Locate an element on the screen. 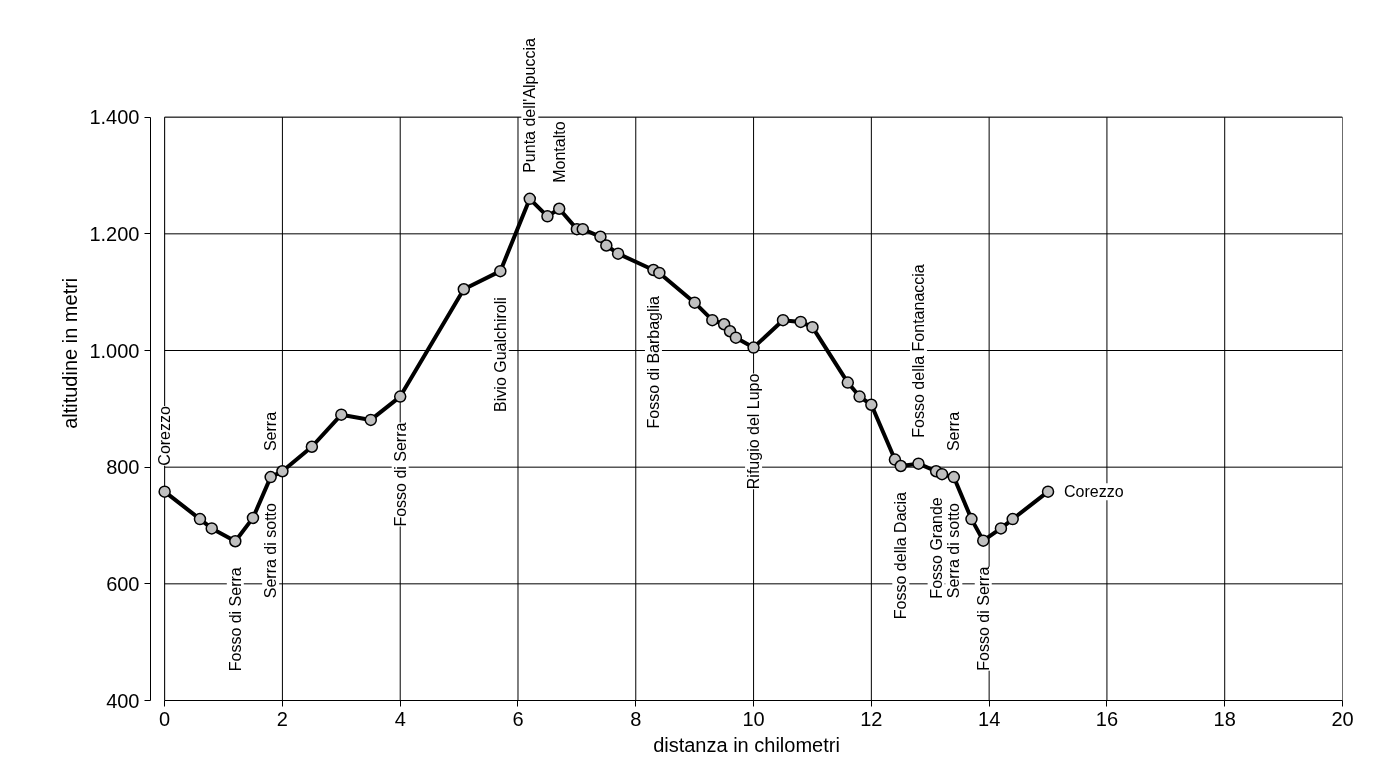  x-tick-label: 18 is located at coordinates (1224, 718).